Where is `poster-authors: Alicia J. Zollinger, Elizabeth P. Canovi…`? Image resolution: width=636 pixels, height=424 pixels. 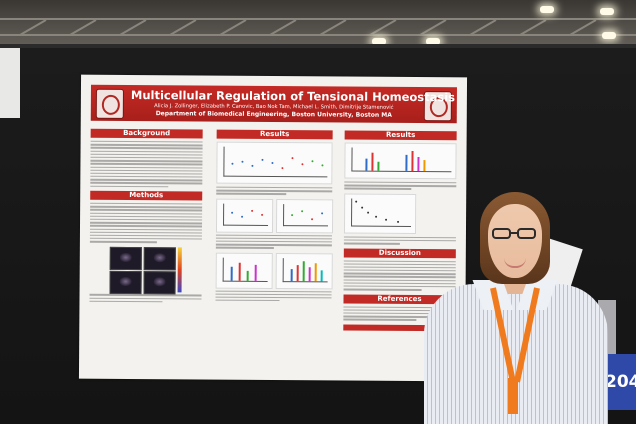 poster-authors: Alicia J. Zollinger, Elizabeth P. Canovi… is located at coordinates (274, 111).